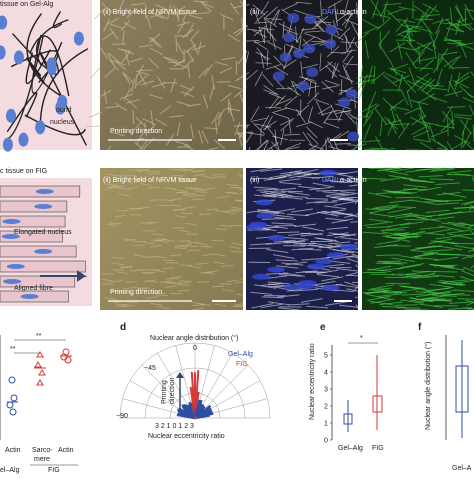 The height and width of the screenshot is (479, 474). Describe the element at coordinates (326, 441) in the screenshot. I see `y-tick-label: 0` at that location.